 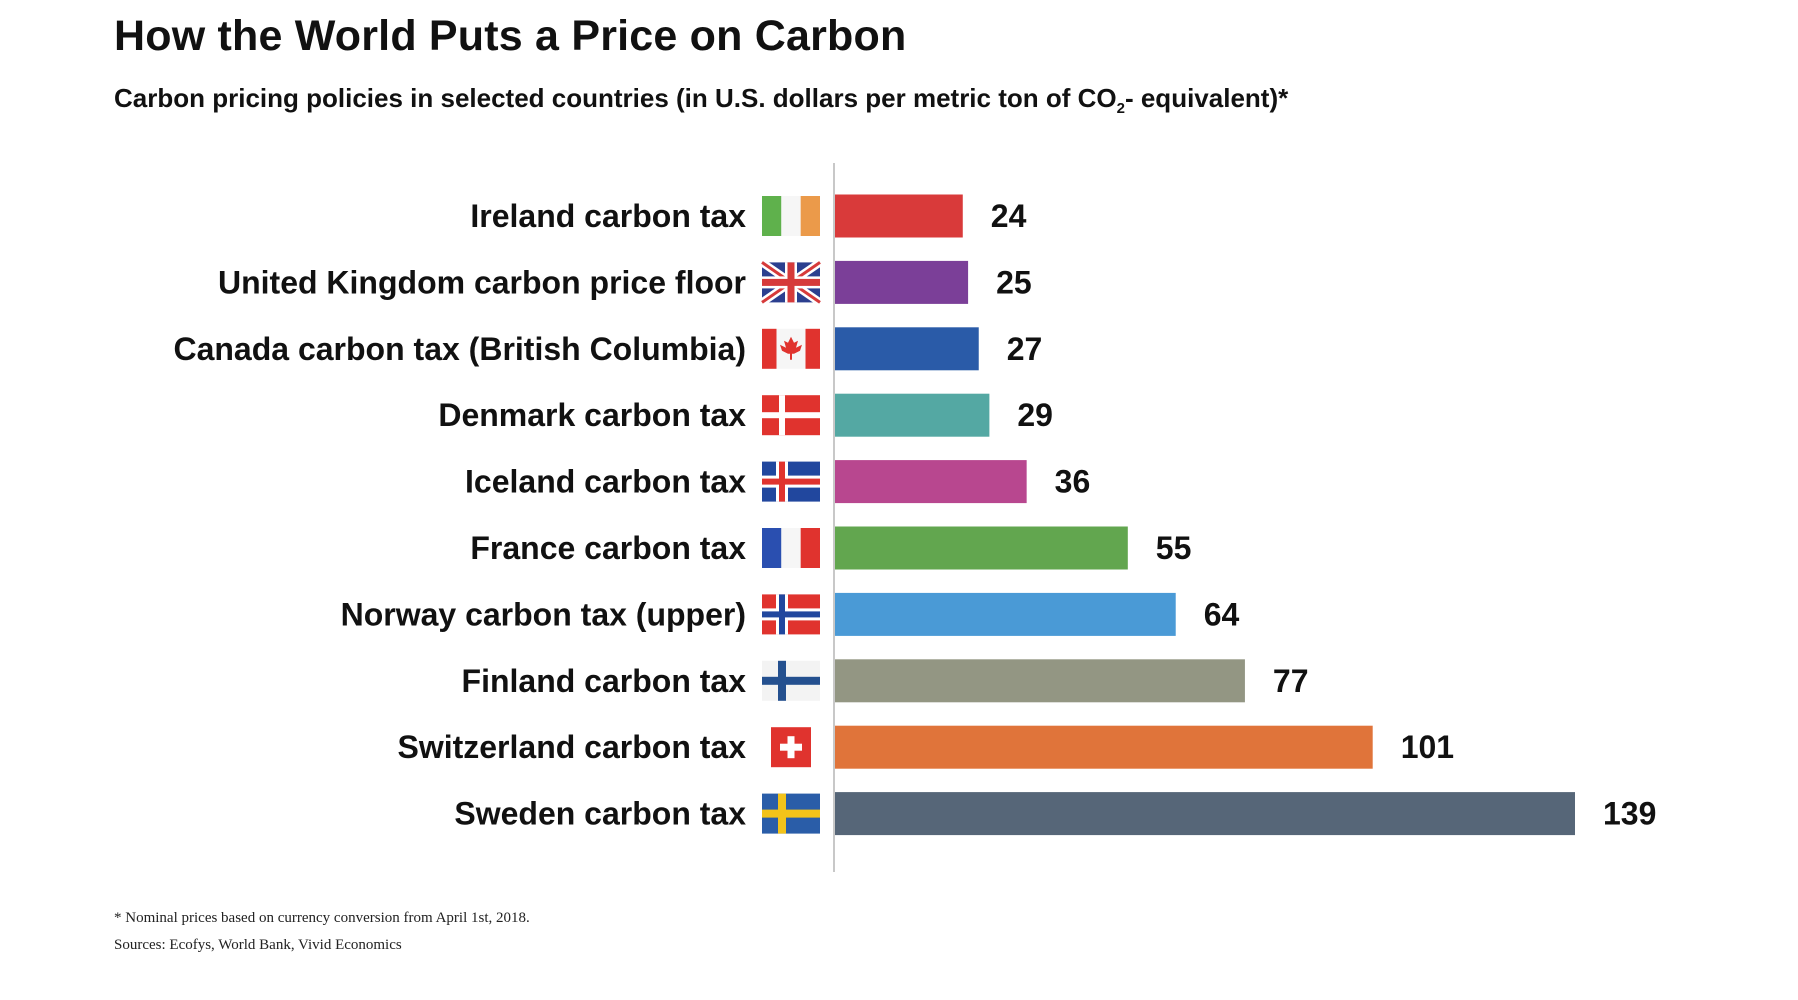 I want to click on chart-title: How the World Puts a Price on Carbon, so click(x=510, y=36).